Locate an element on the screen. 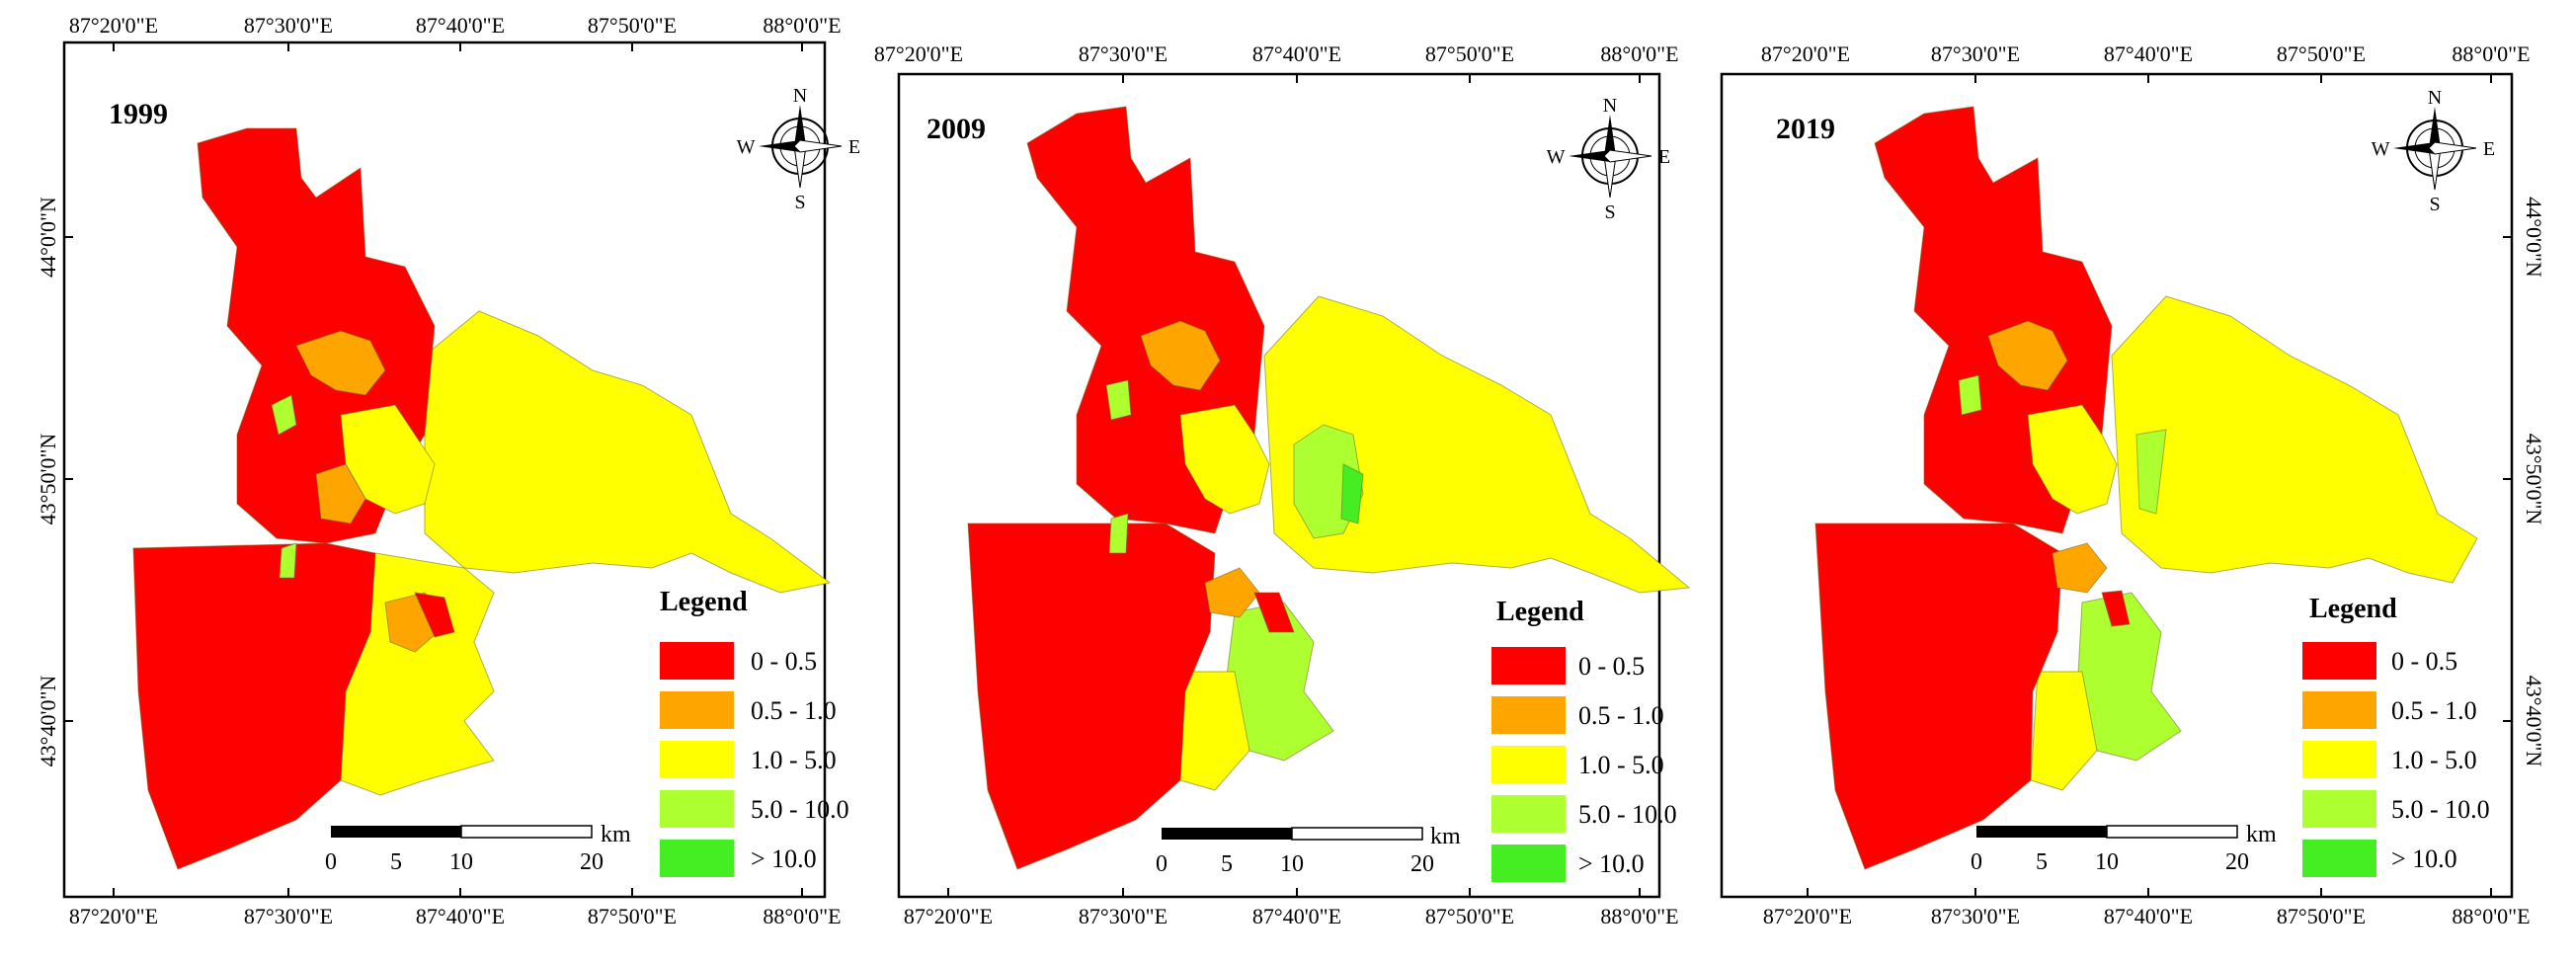 The image size is (2576, 965). left-latitude-labels: 44°0'0"N 43°50'0"N 43°40'0"N is located at coordinates (48, 481).